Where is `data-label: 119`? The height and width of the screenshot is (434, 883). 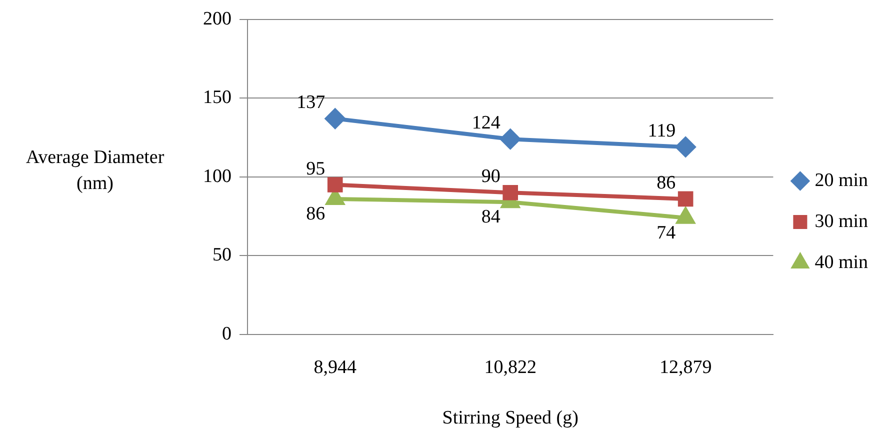
data-label: 119 is located at coordinates (662, 131).